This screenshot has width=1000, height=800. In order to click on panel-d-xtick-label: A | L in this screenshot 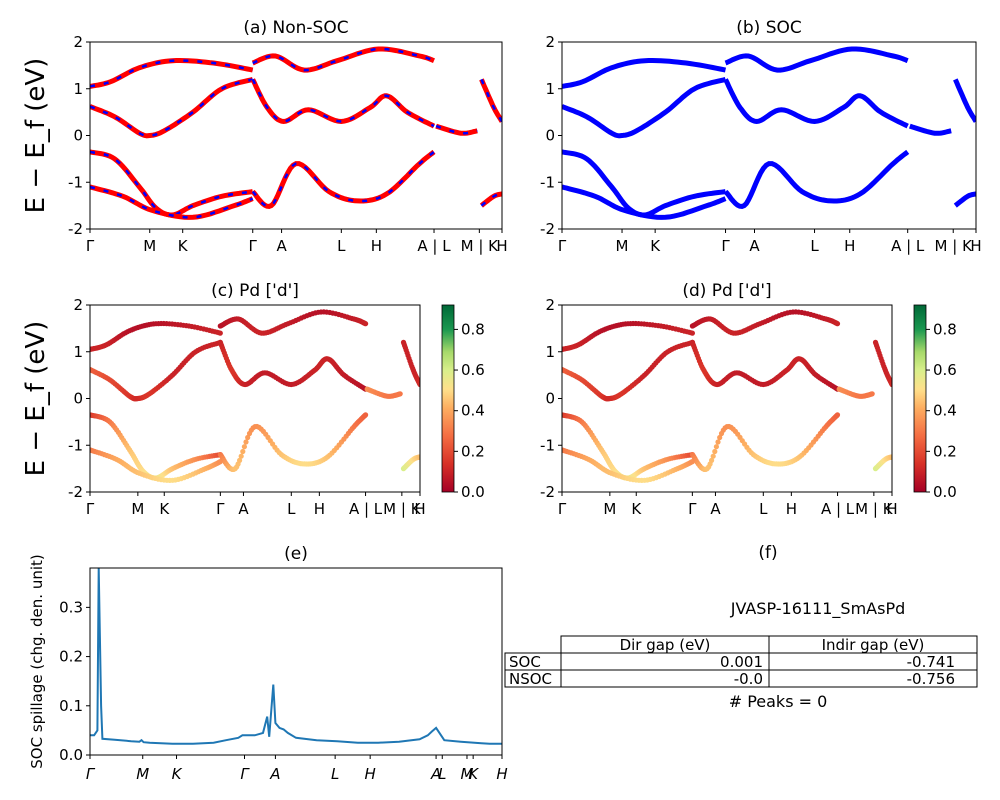, I will do `click(838, 509)`.